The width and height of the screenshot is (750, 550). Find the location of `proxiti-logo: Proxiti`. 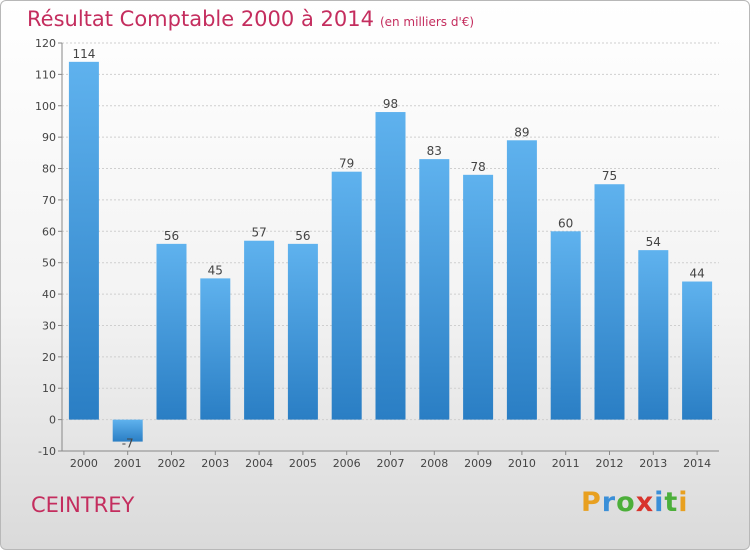

proxiti-logo: Proxiti is located at coordinates (635, 502).